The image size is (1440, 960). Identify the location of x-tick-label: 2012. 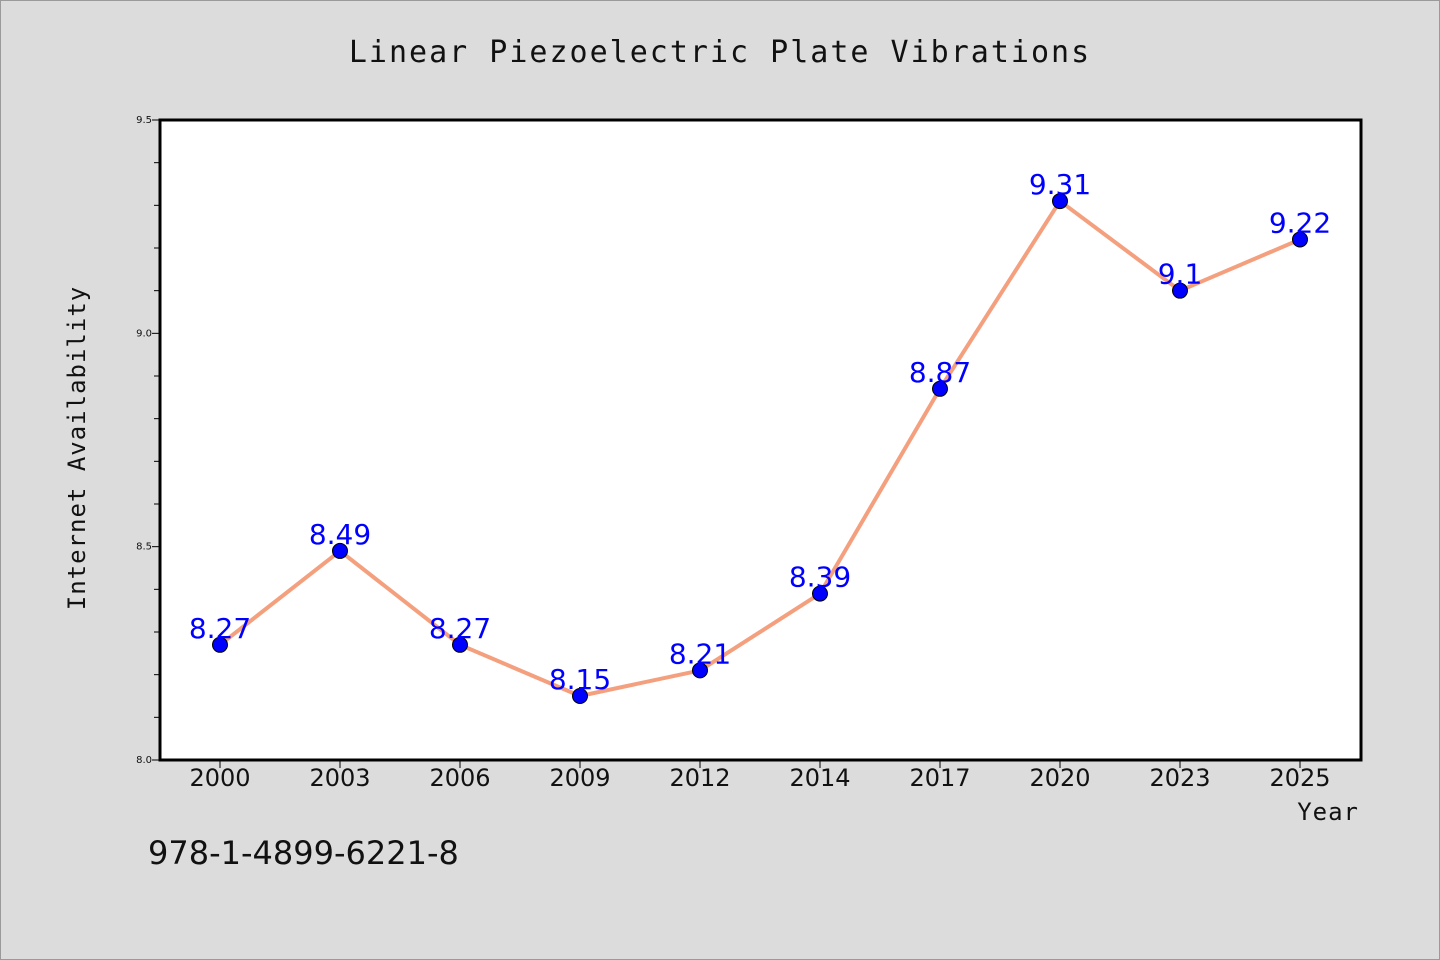
(699, 778).